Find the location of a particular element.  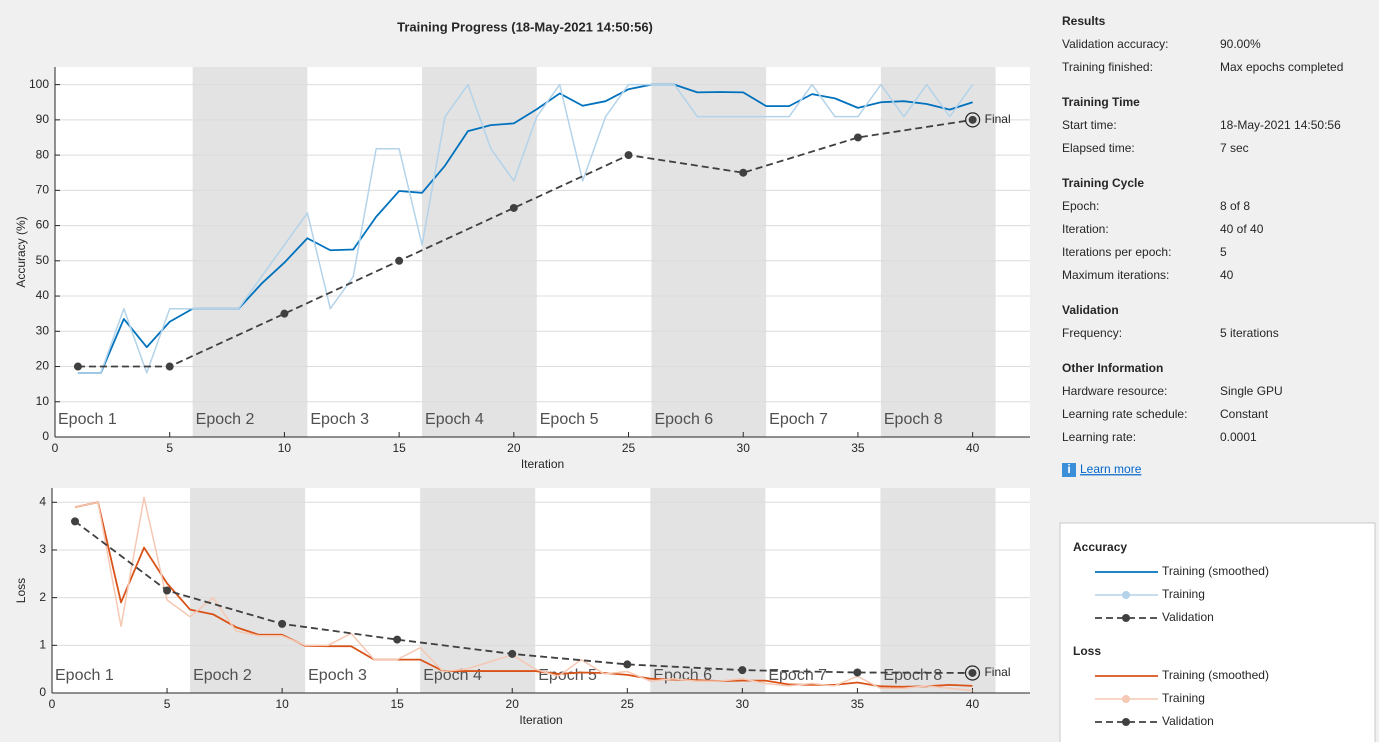

info-label: Training finished: is located at coordinates (1107, 67).